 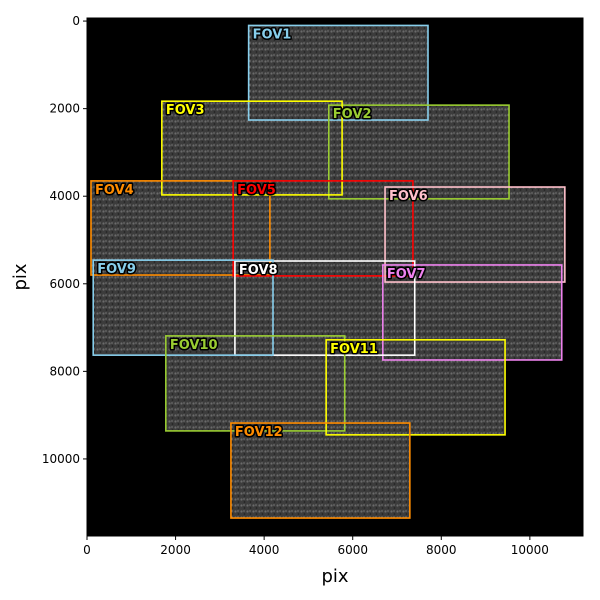 I want to click on x-tick-label: 6000, so click(x=352, y=550).